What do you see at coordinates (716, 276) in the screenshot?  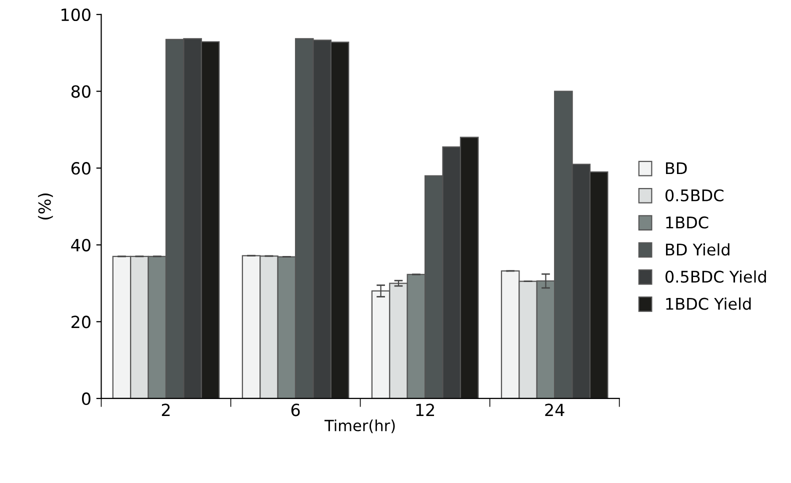 I see `legend-label: 0.5BDC Yield` at bounding box center [716, 276].